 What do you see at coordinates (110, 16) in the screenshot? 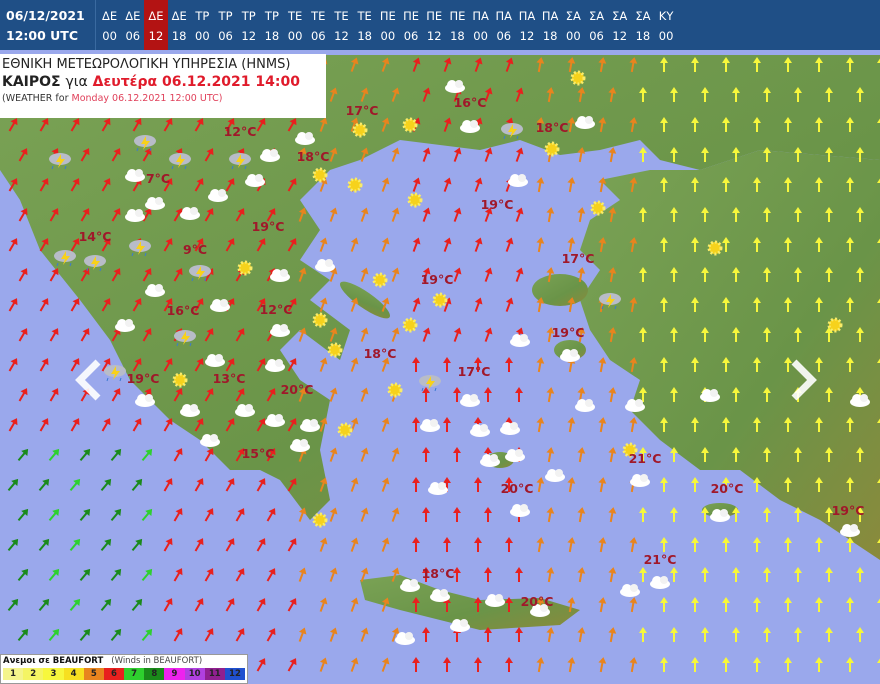
I see `step-day: ΔΕ` at bounding box center [110, 16].